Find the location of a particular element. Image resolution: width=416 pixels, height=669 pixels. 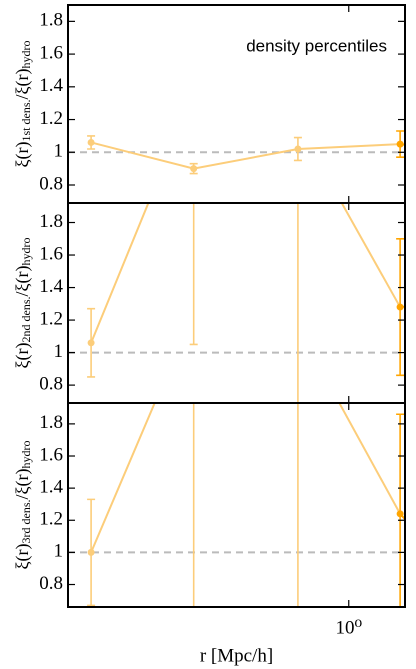

y-axis-label: ξ(r)3rd dens./ξ(r)hydro is located at coordinates (22, 504).